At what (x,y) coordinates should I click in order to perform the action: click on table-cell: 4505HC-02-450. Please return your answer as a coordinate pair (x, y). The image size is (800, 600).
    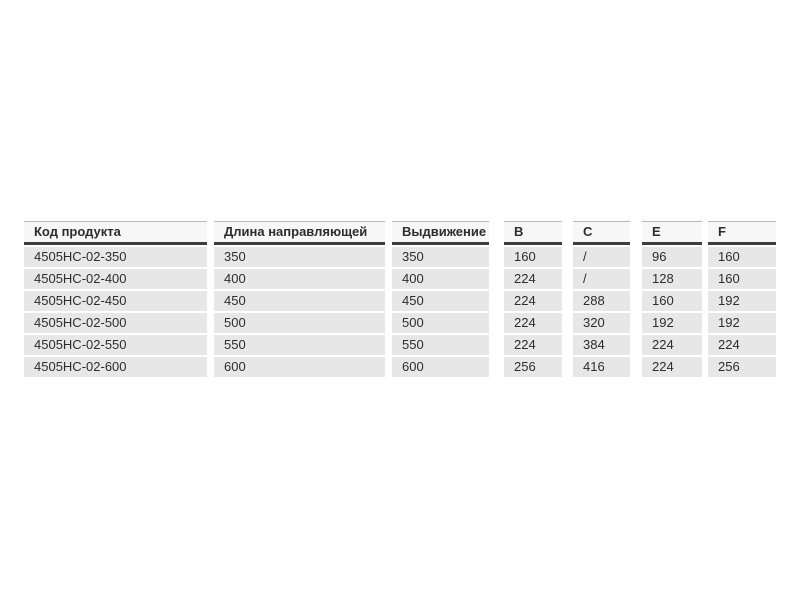
    Looking at the image, I should click on (115, 301).